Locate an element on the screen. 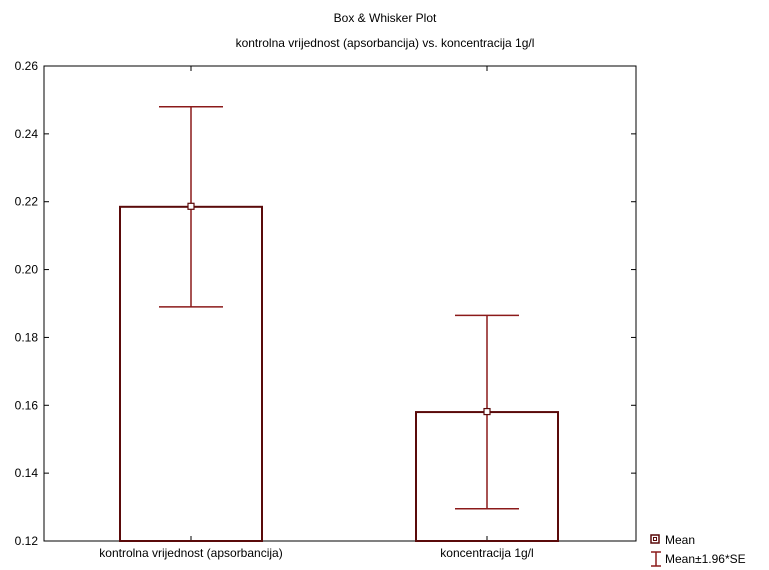 The image size is (769, 570). mean-square-icon-inner is located at coordinates (655, 539).